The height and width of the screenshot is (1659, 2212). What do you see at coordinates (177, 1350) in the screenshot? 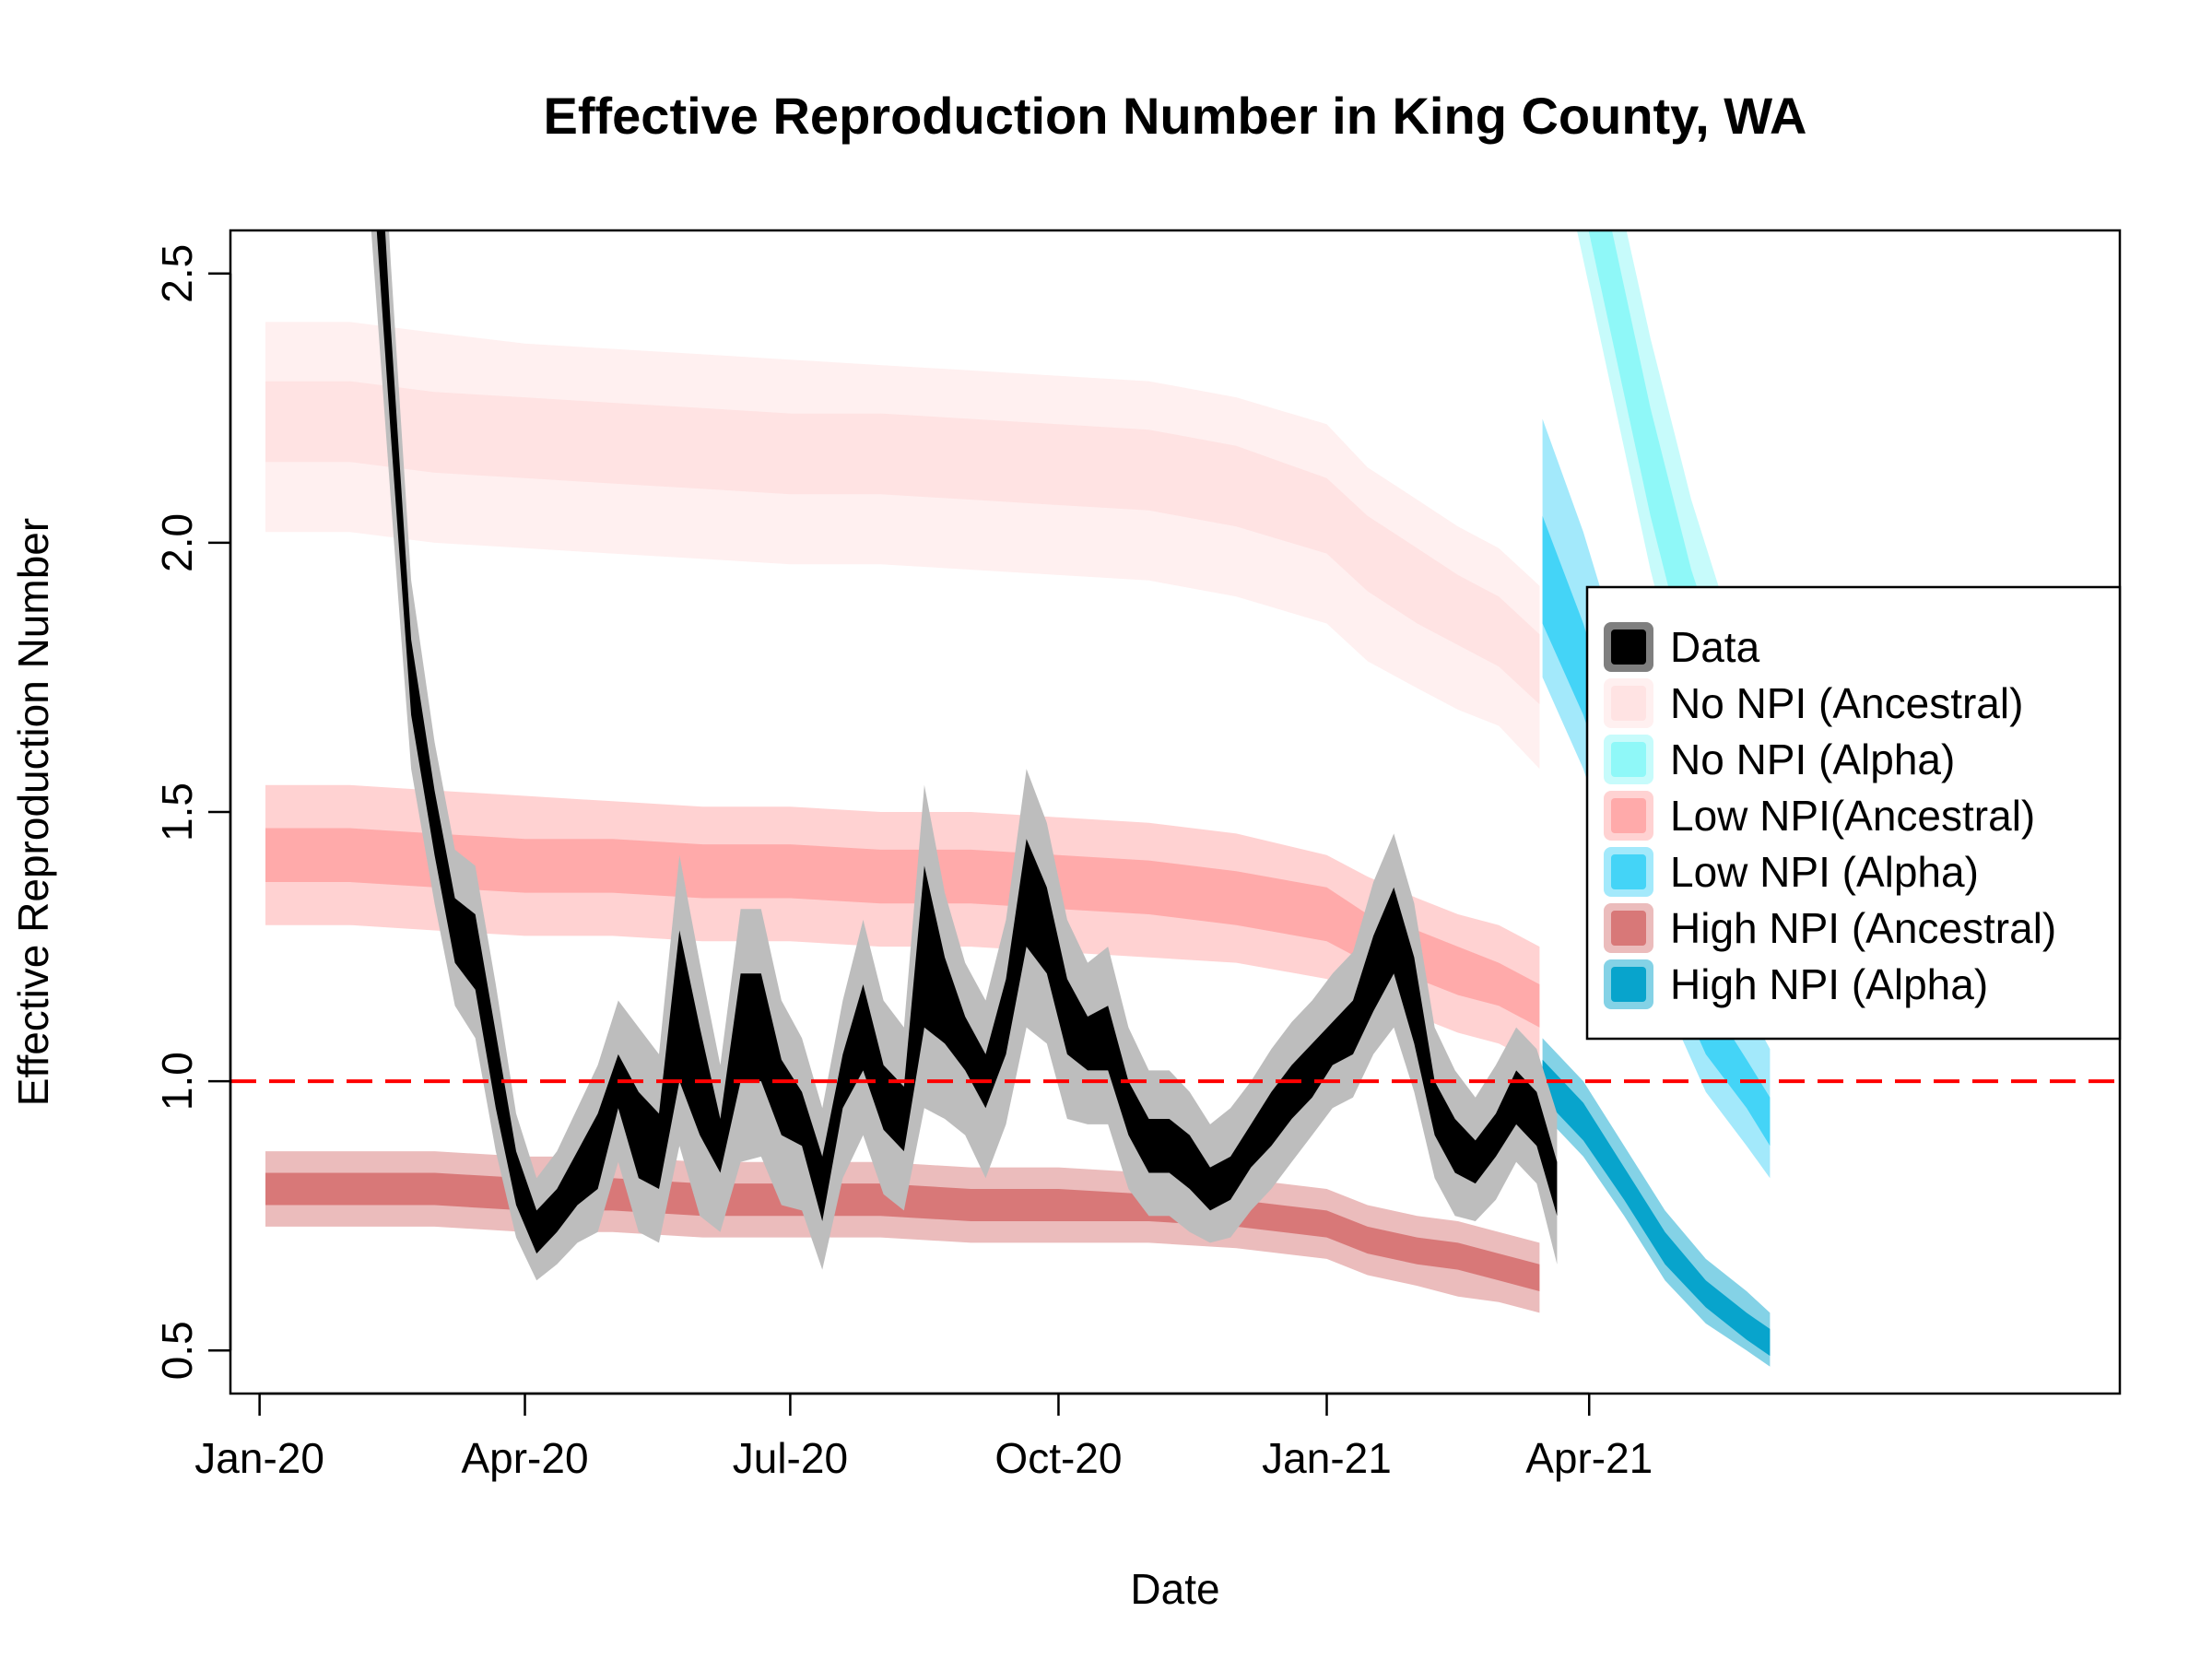
I see `y-tick-label: 0.5` at bounding box center [177, 1350].